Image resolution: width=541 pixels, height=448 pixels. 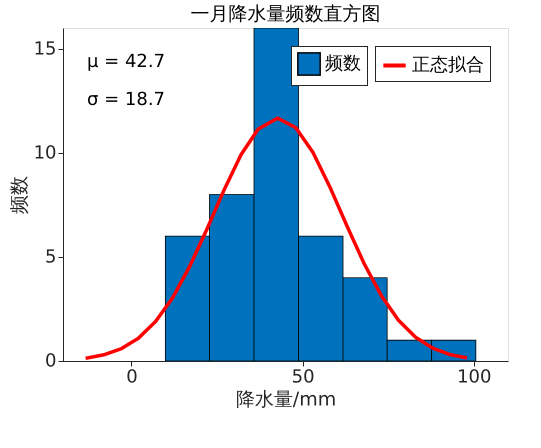 What do you see at coordinates (132, 377) in the screenshot?
I see `x-tick-label: 0` at bounding box center [132, 377].